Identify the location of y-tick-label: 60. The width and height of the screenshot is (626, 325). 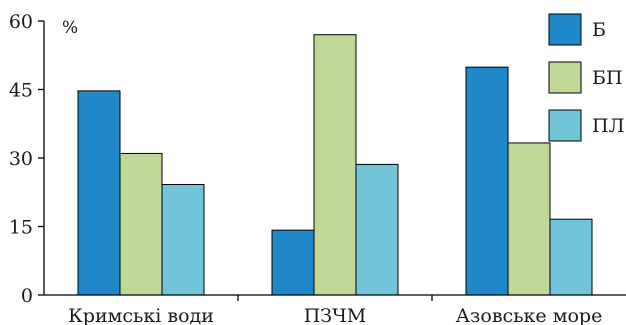
(21, 22).